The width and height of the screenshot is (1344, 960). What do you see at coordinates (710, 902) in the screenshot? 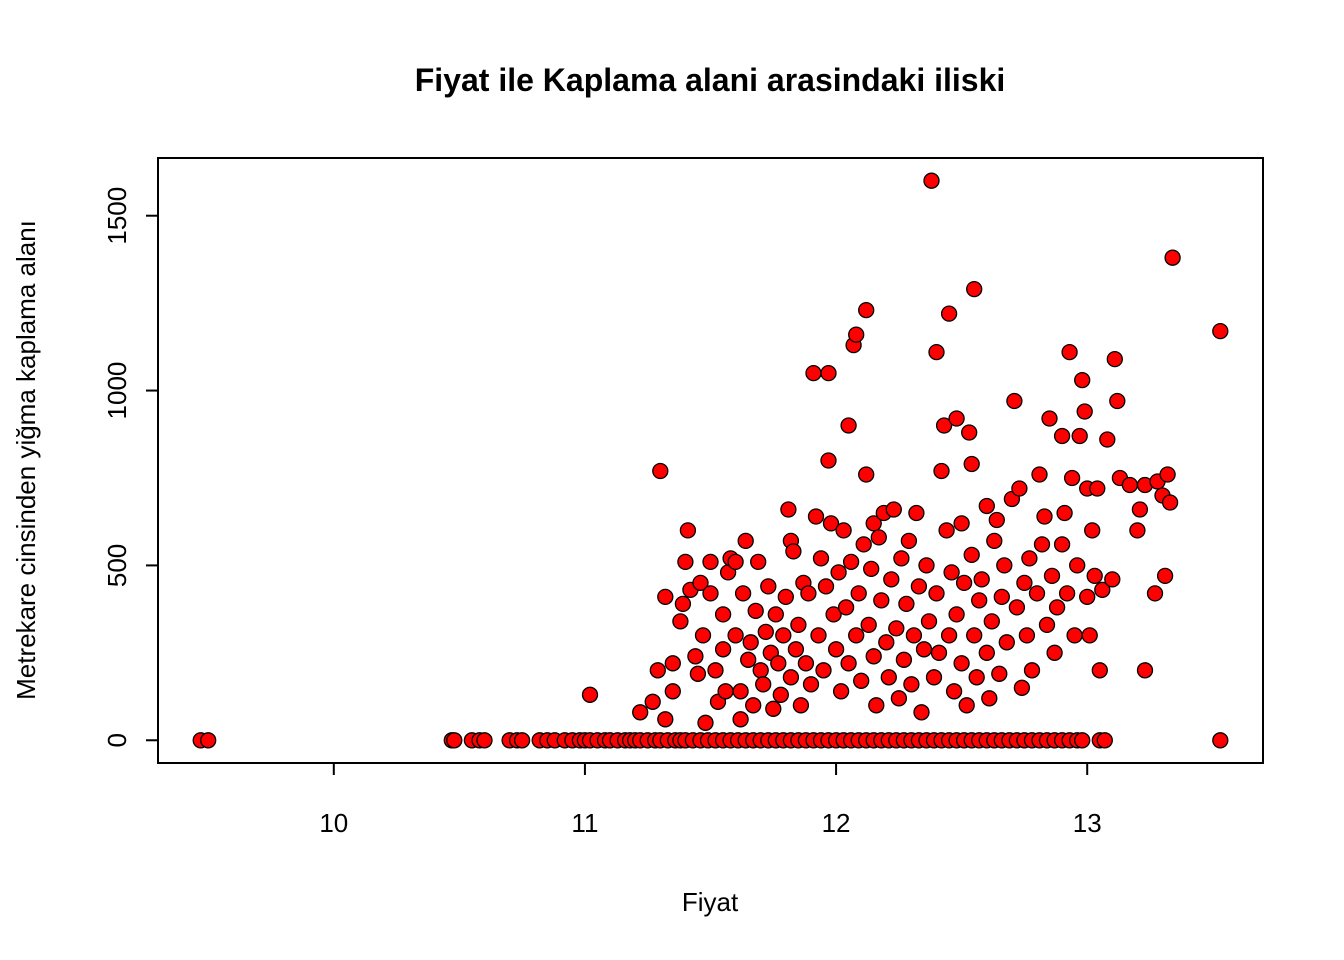
I see `x-axis-label: Fiyat` at bounding box center [710, 902].